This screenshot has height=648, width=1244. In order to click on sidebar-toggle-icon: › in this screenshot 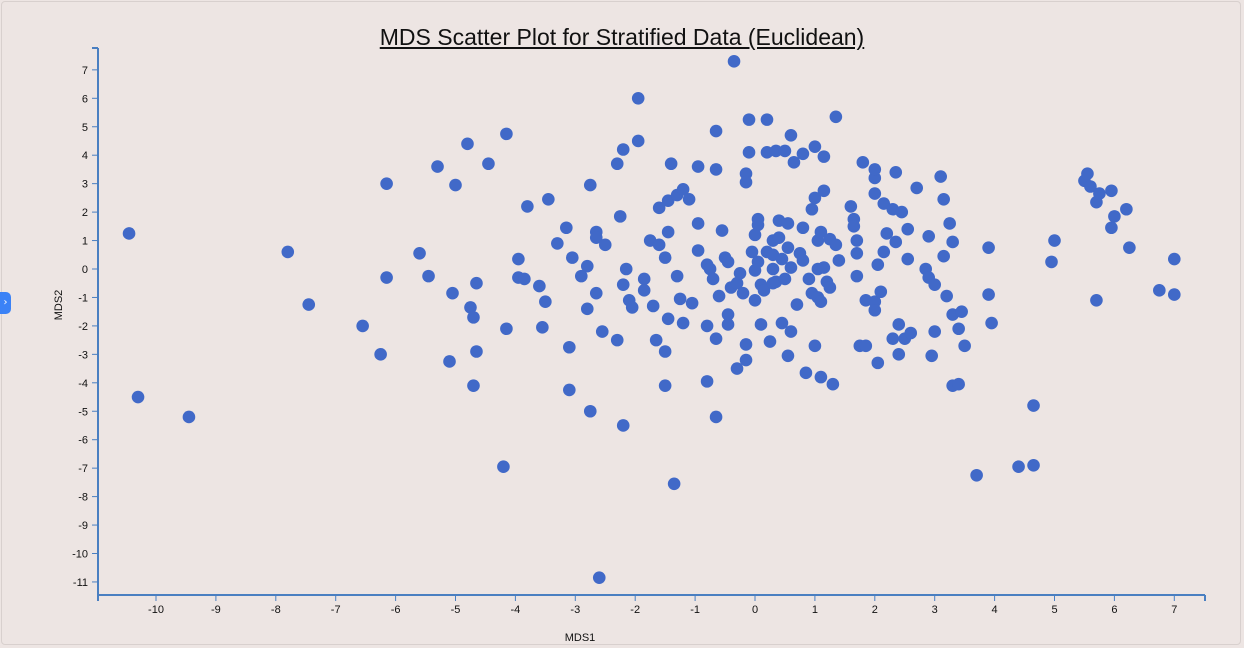, I will do `click(5, 303)`.